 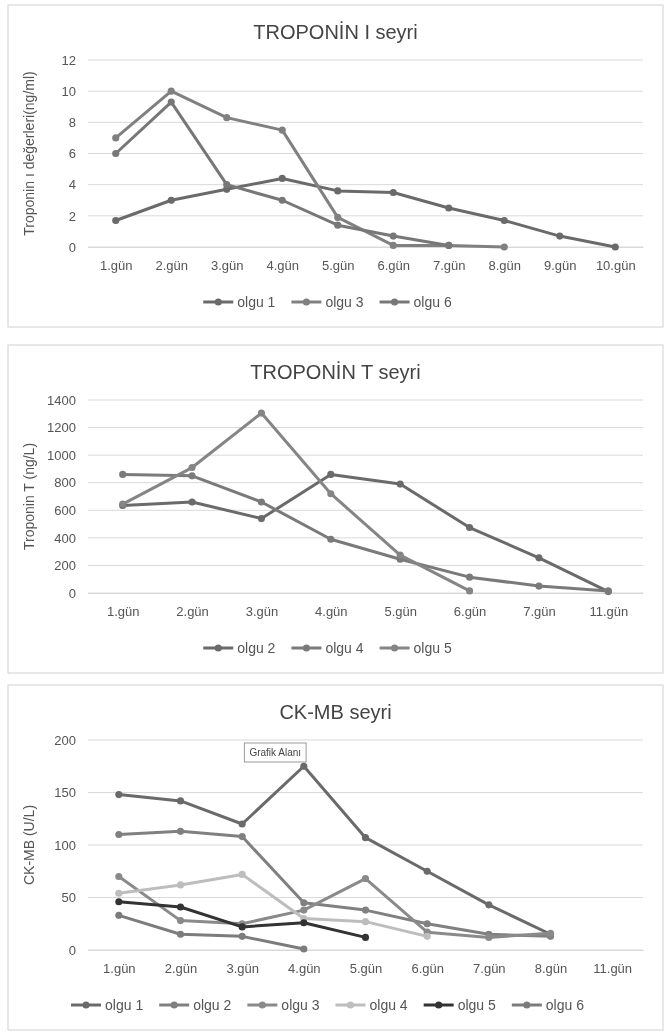 What do you see at coordinates (72, 154) in the screenshot?
I see `y-tick-label: 6` at bounding box center [72, 154].